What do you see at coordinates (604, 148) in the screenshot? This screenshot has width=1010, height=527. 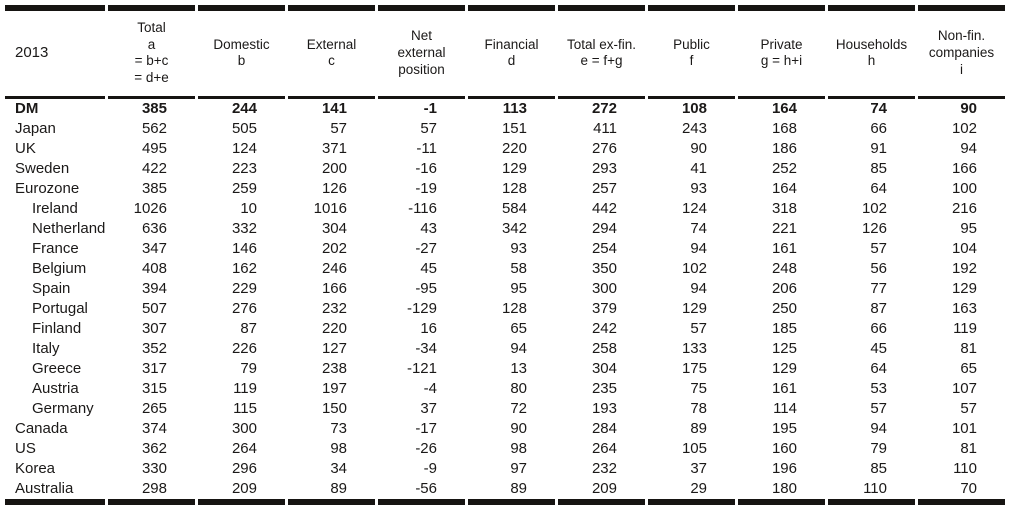 I see `cell-total-ex-fin: 276` at bounding box center [604, 148].